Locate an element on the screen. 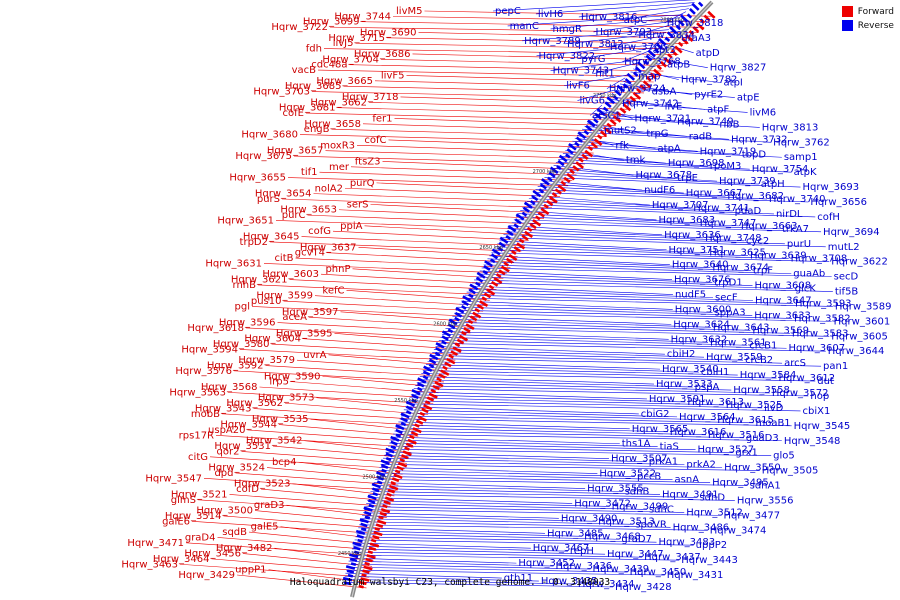 The image size is (900, 600). reverse-gene-label: Hqrw_3565 is located at coordinates (660, 429).